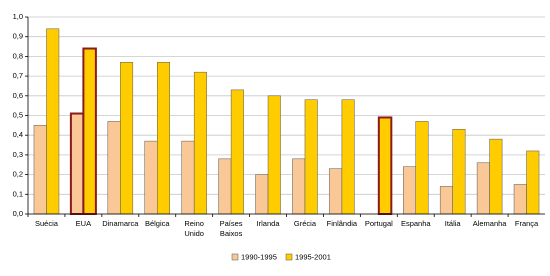 This screenshot has width=550, height=276. What do you see at coordinates (453, 223) in the screenshot?
I see `x-tick-label: Itália` at bounding box center [453, 223].